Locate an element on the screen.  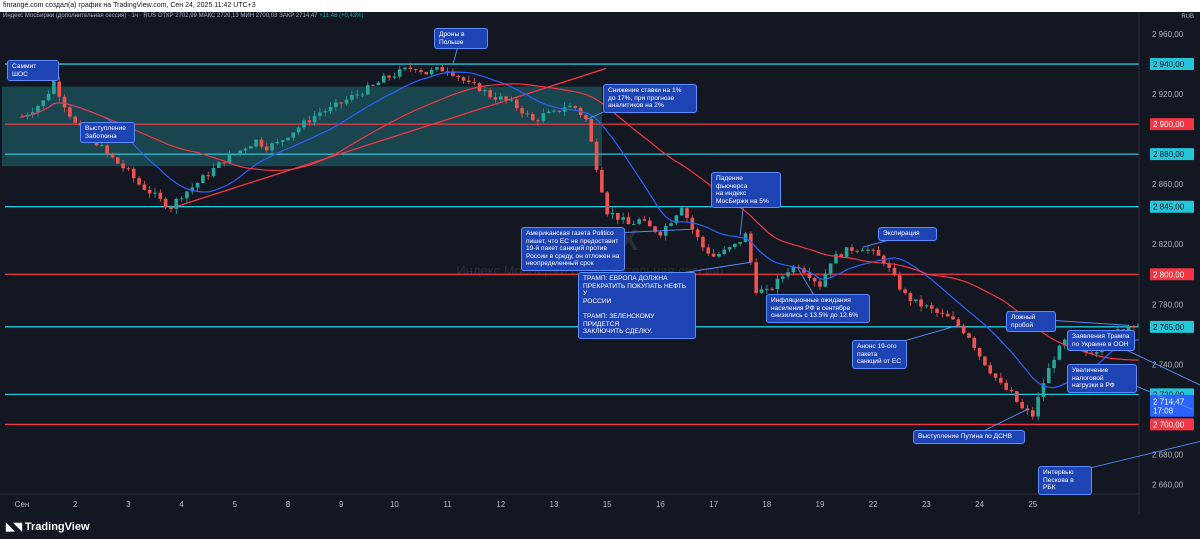
annotation-box: Дроны в Польше is located at coordinates (461, 39).